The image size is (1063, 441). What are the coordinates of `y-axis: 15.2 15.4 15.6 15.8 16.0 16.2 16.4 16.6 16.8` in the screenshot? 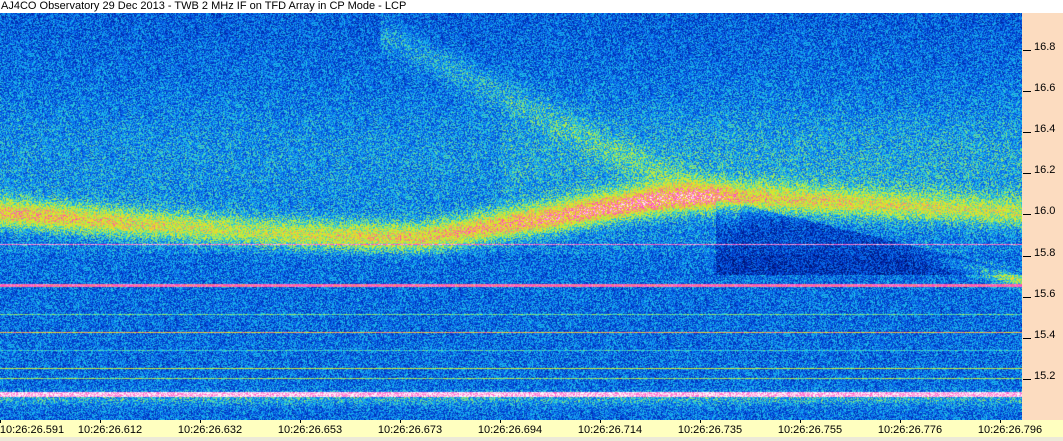 It's located at (1042, 216).